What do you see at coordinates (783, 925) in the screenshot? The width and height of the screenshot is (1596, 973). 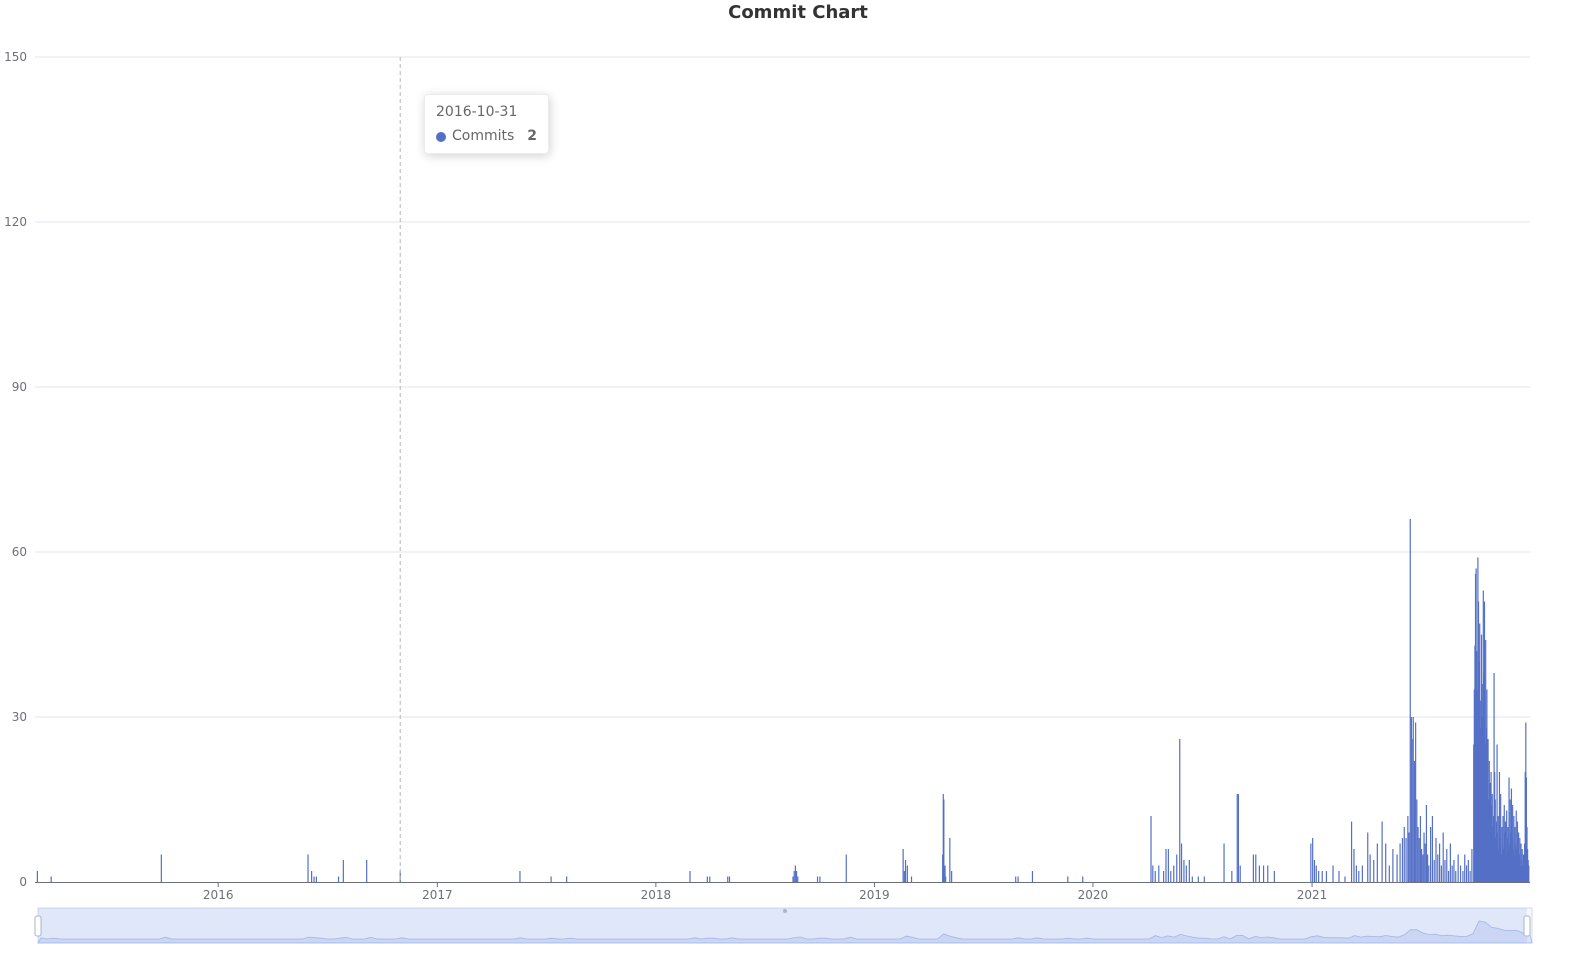 I see `data-zoom-slider` at bounding box center [783, 925].